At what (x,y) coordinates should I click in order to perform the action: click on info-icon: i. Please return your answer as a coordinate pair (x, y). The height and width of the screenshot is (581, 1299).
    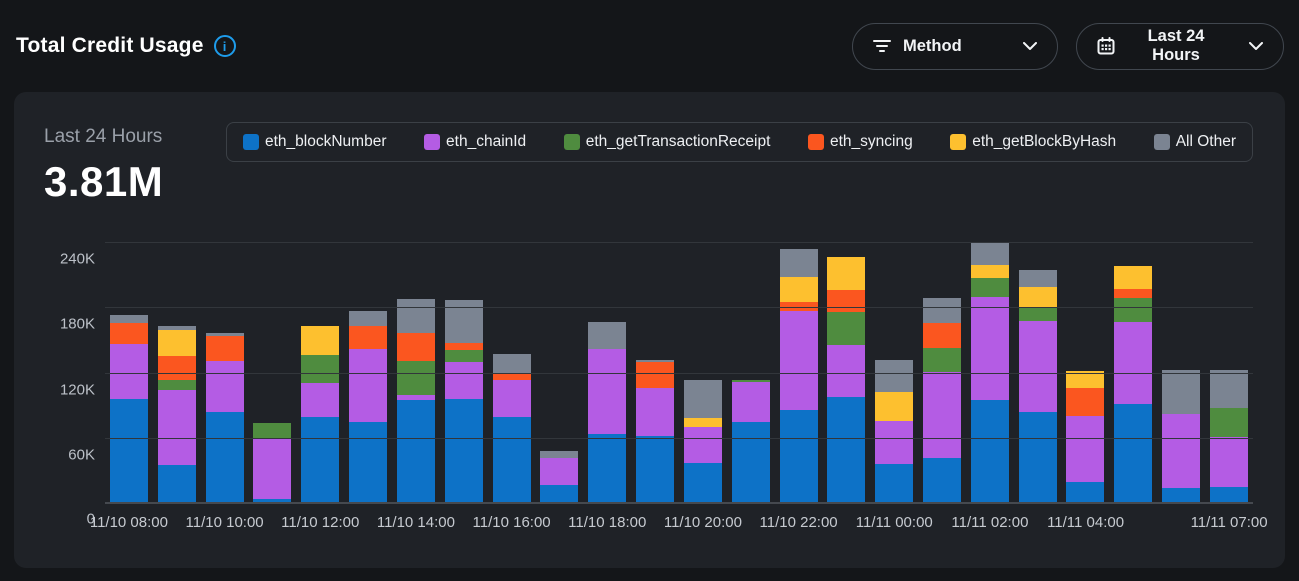
    Looking at the image, I should click on (224, 46).